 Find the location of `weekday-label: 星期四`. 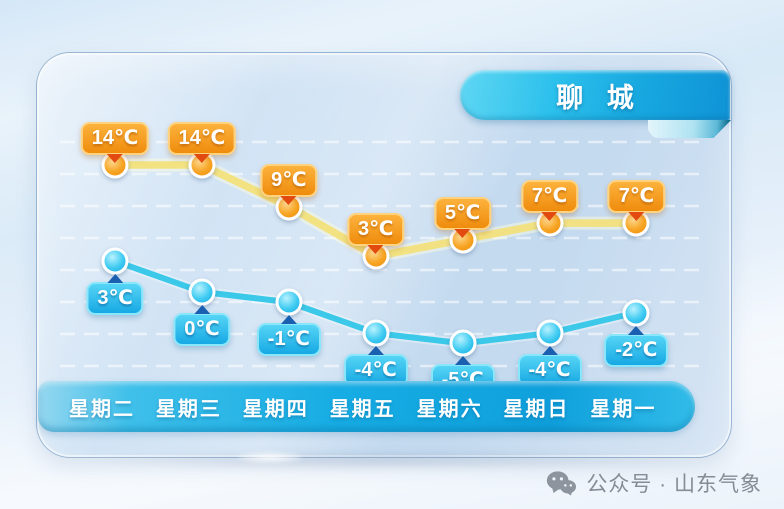

weekday-label: 星期四 is located at coordinates (275, 409).